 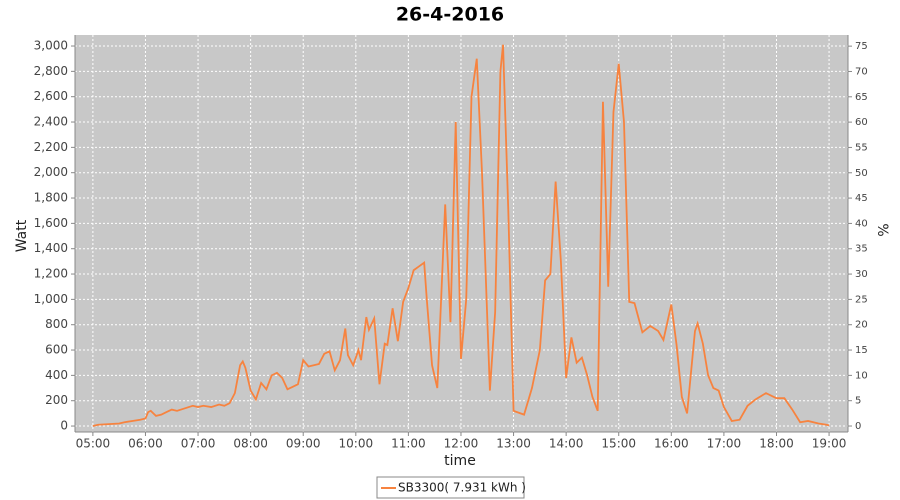 I want to click on y-tick-label: 1,600, so click(x=51, y=223).